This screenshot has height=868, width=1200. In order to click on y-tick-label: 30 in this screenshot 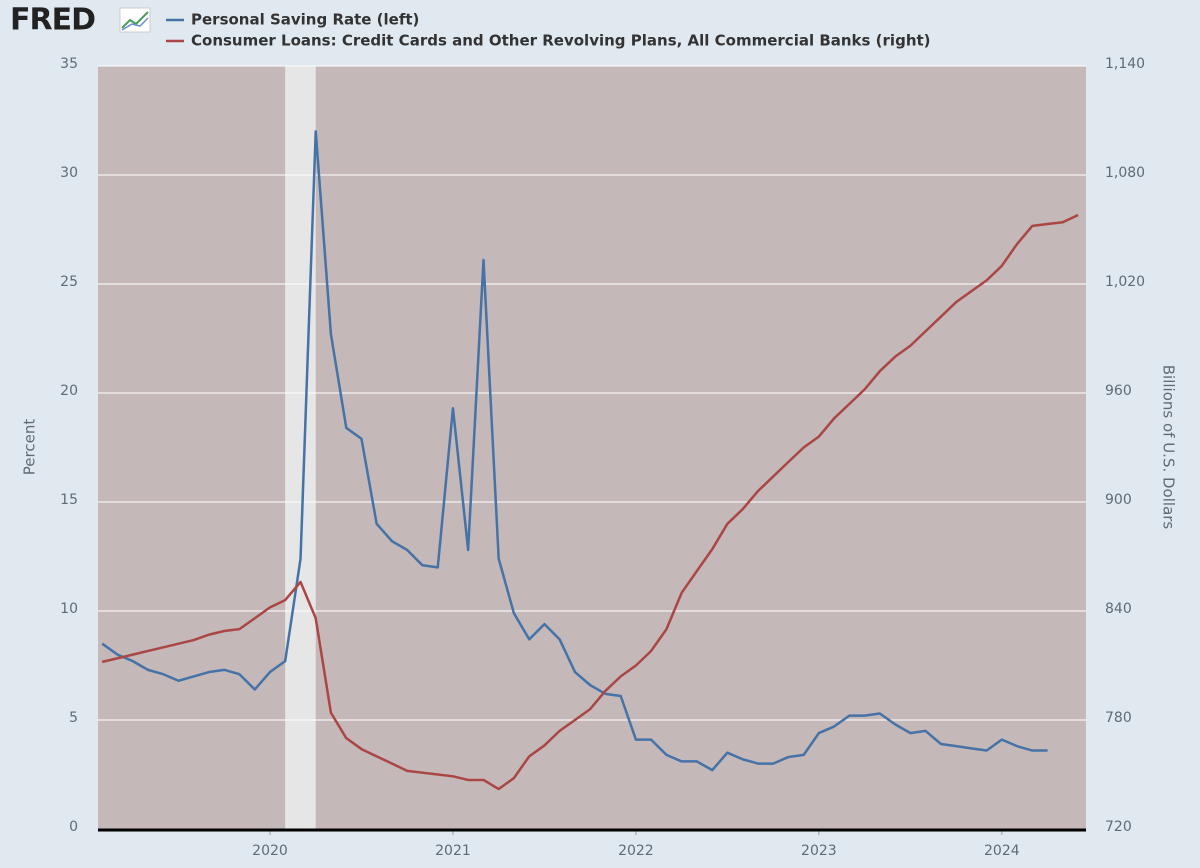, I will do `click(69, 173)`.